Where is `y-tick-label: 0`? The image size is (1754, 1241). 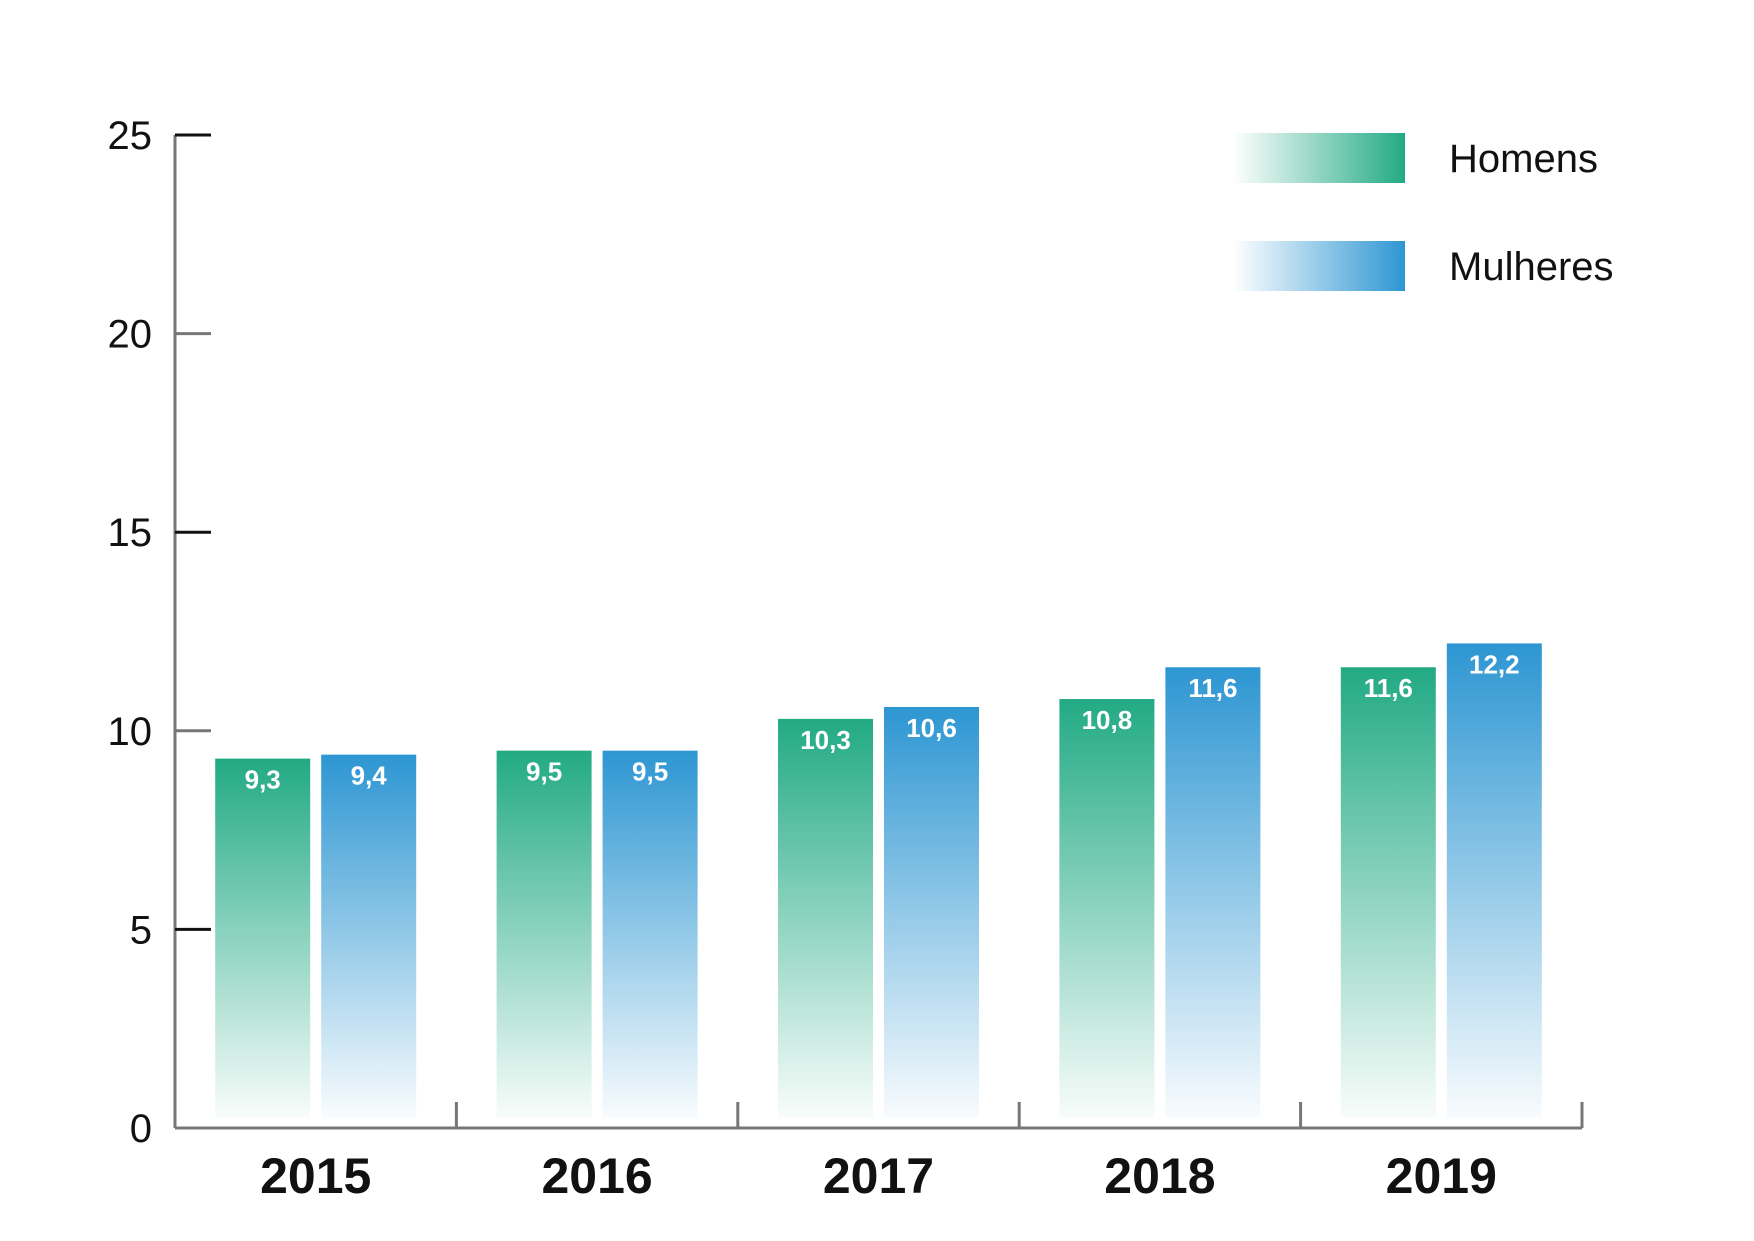
y-tick-label: 0 is located at coordinates (141, 1129).